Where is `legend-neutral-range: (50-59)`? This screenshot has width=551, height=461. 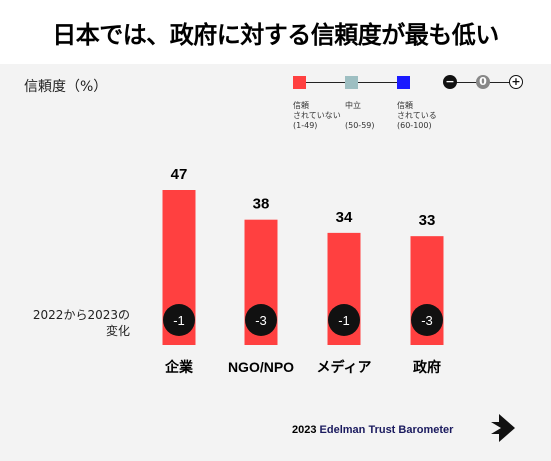
legend-neutral-range: (50-59) is located at coordinates (360, 125).